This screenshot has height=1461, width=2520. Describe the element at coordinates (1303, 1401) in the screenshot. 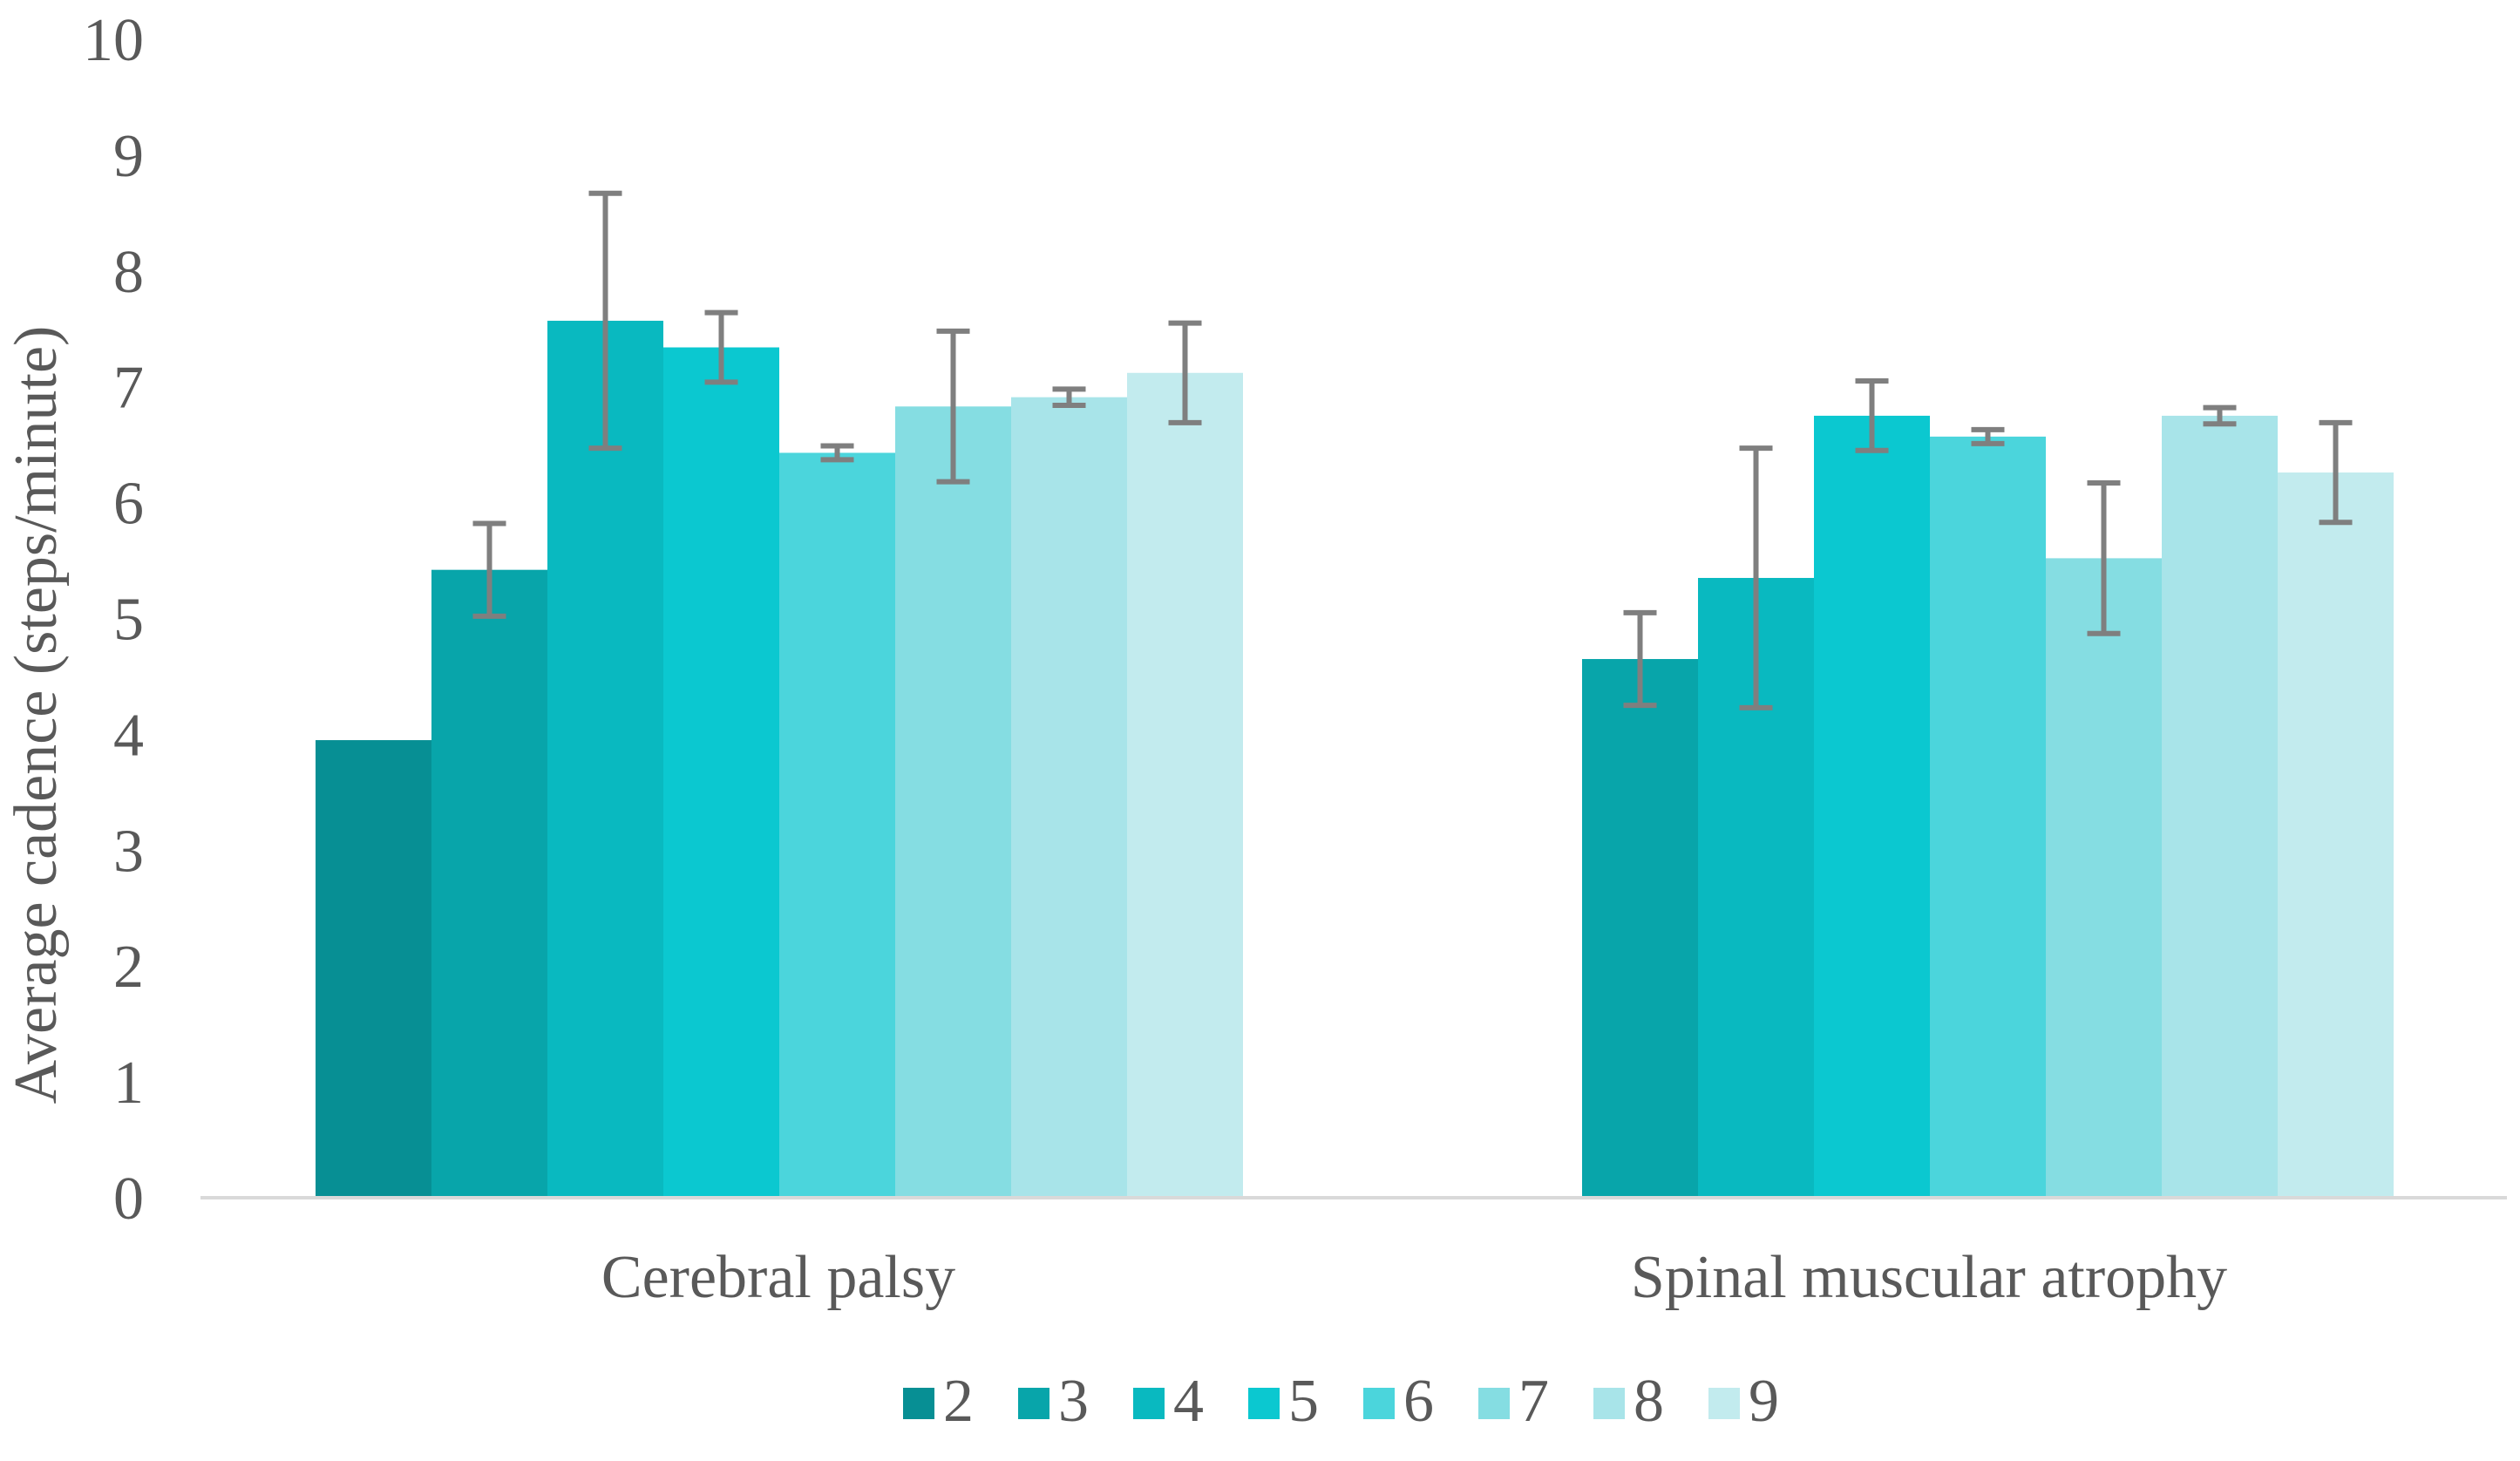

I see `legend-label: 5` at that location.